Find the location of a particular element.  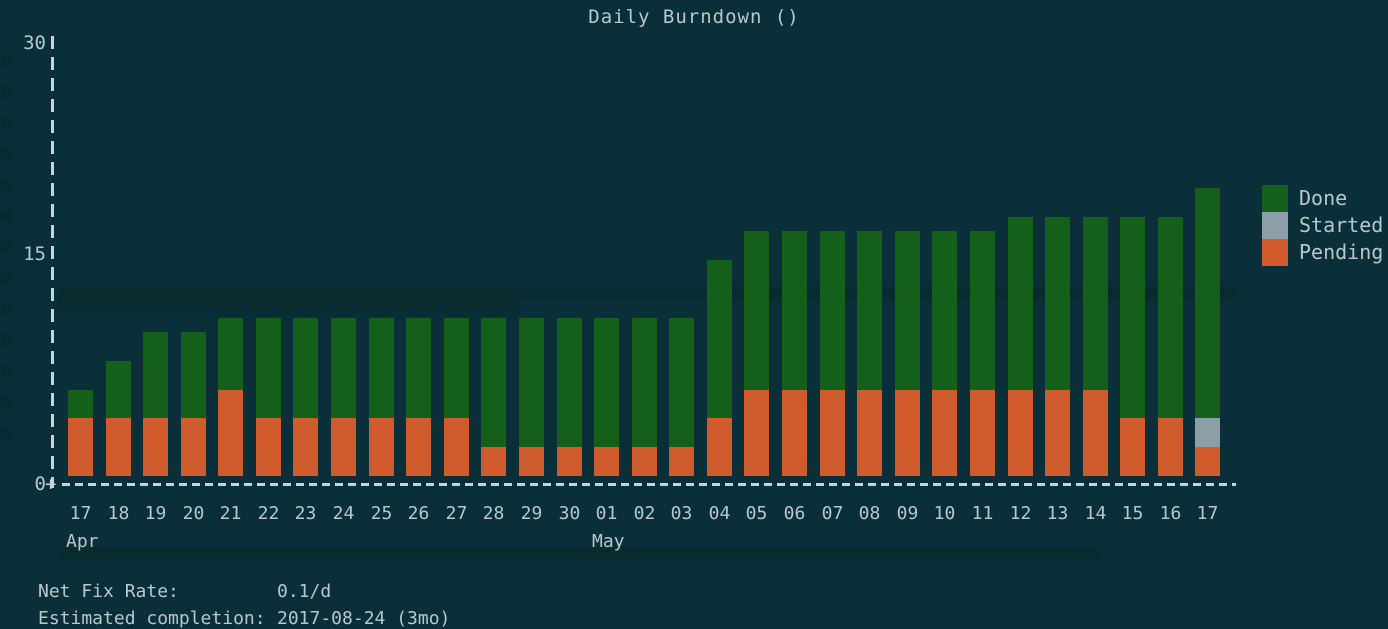

x-tick-label-may-05: 05 is located at coordinates (756, 513).